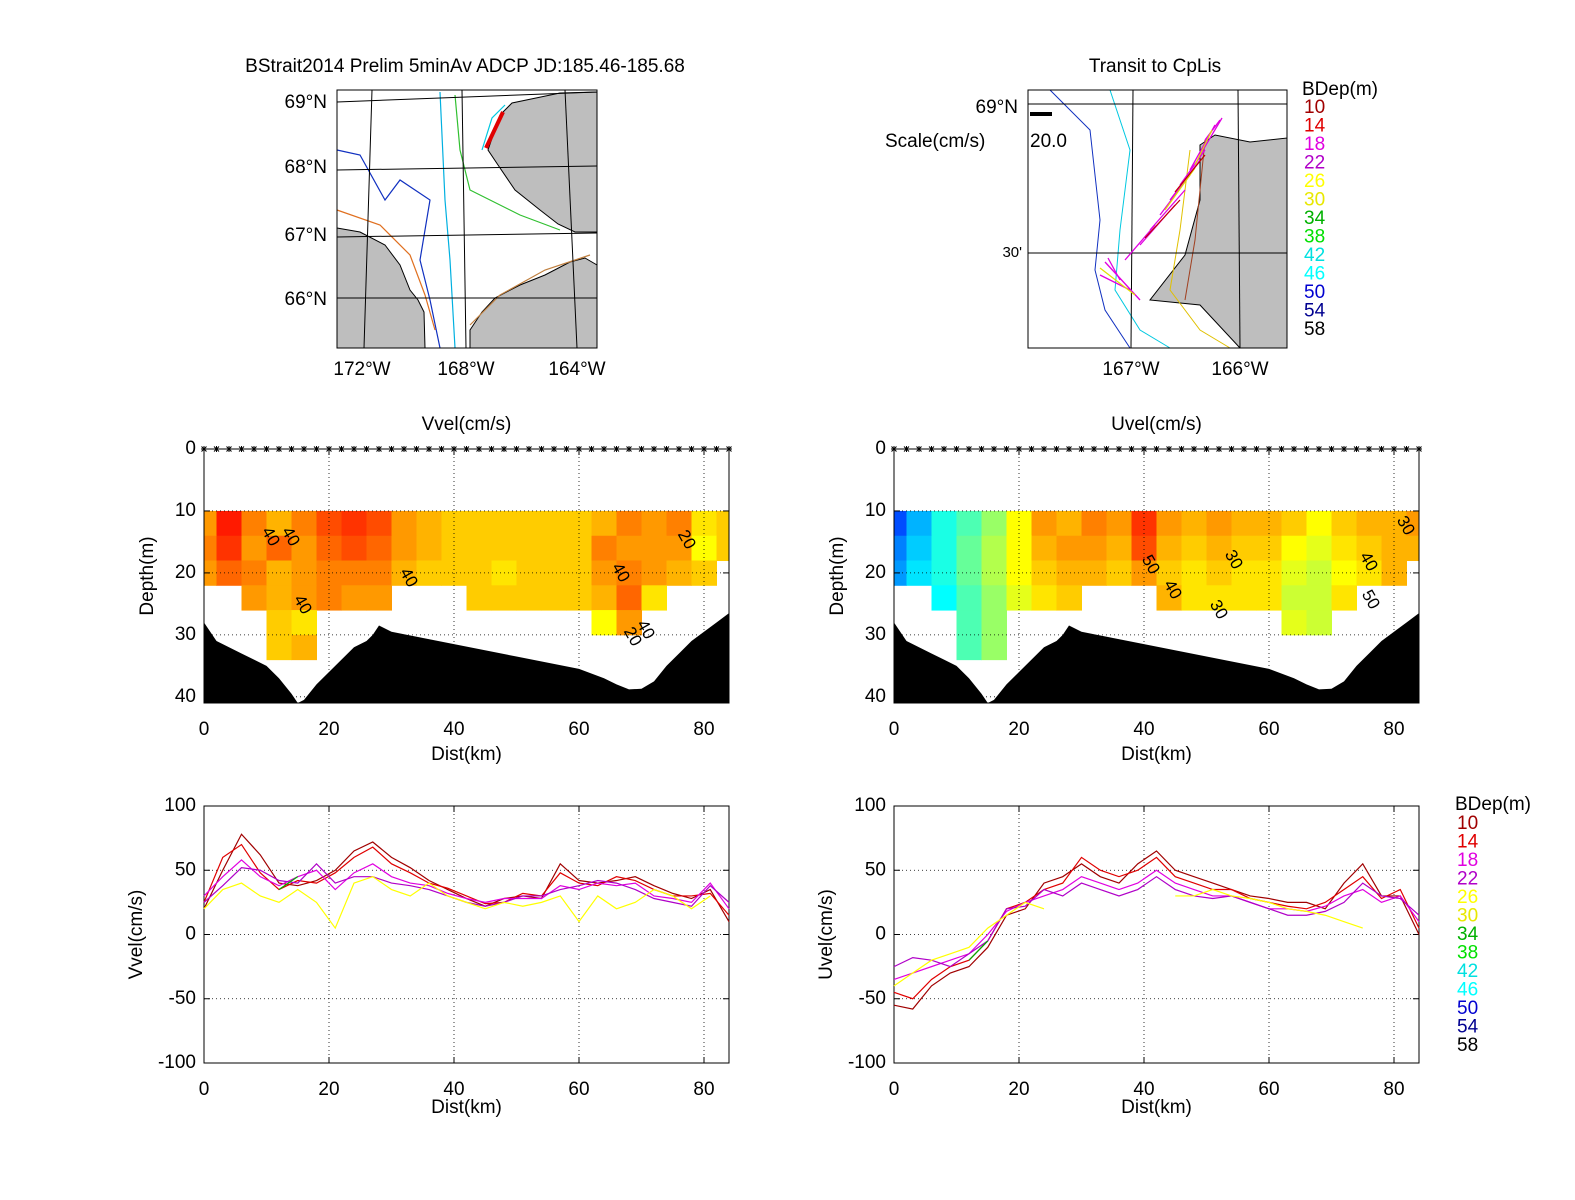 Image resolution: width=1575 pixels, height=1200 pixels. I want to click on legend-label: 22, so click(1467, 879).